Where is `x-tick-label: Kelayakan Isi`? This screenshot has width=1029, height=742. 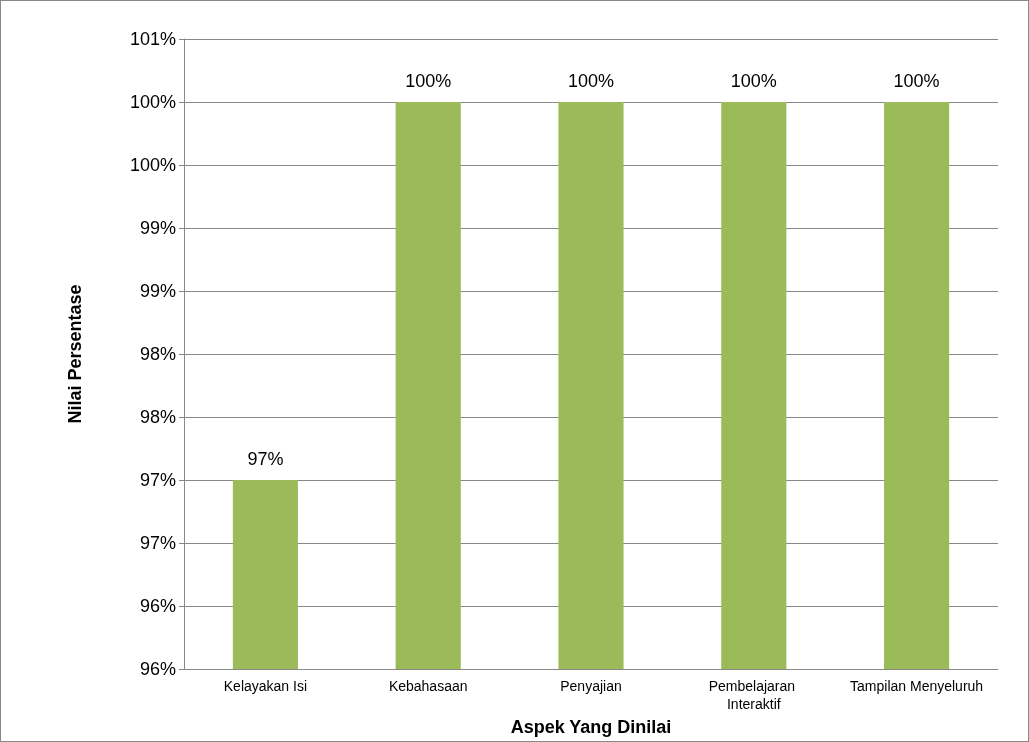 x-tick-label: Kelayakan Isi is located at coordinates (265, 686).